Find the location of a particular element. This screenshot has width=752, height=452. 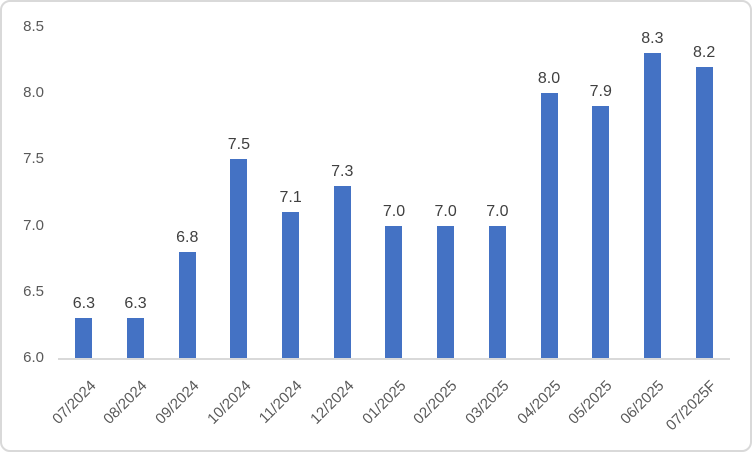

x-tick-cell: 09/2024 is located at coordinates (182, 408).